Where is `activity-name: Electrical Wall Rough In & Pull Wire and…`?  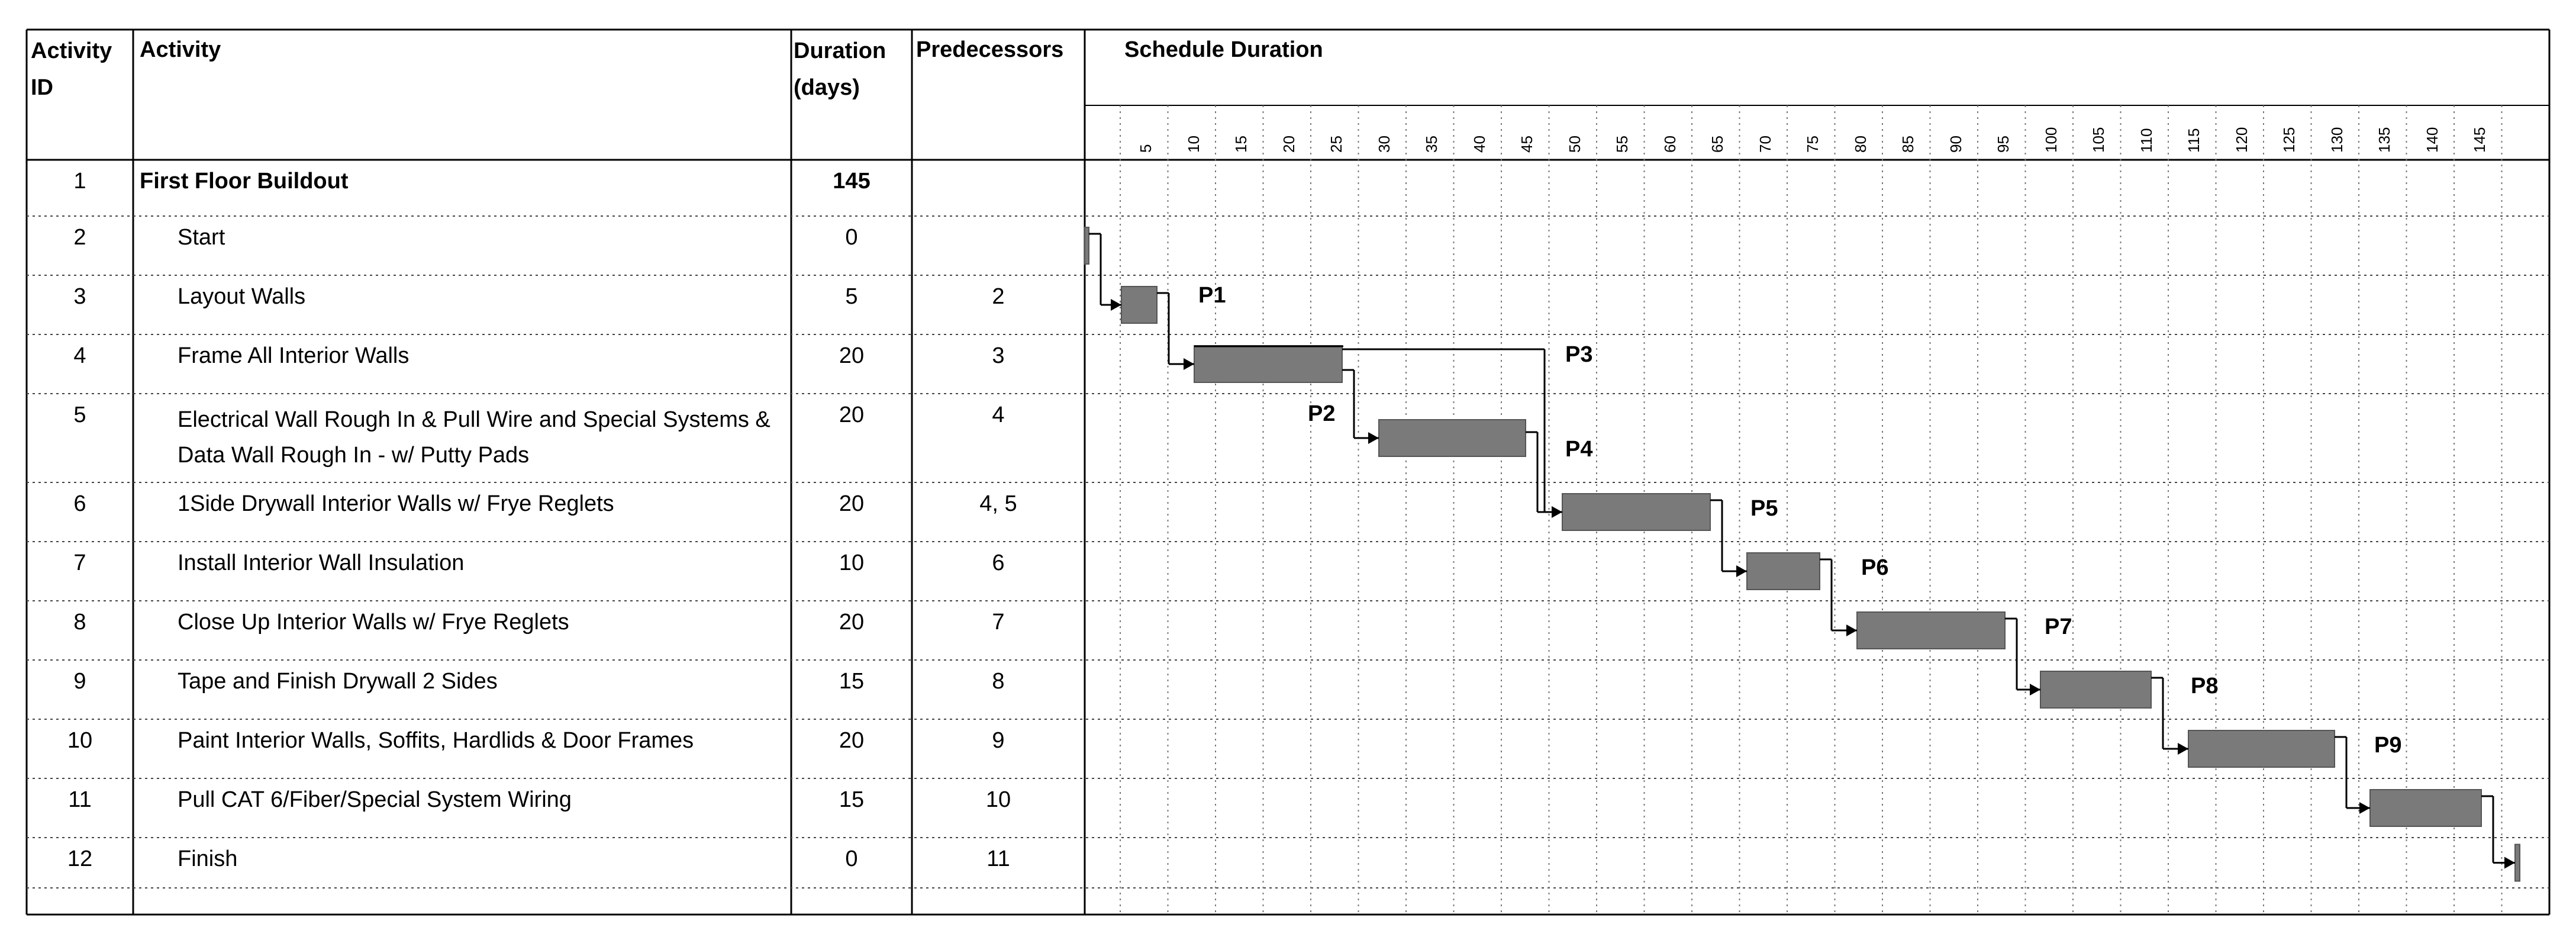 activity-name: Electrical Wall Rough In & Pull Wire and… is located at coordinates (474, 437).